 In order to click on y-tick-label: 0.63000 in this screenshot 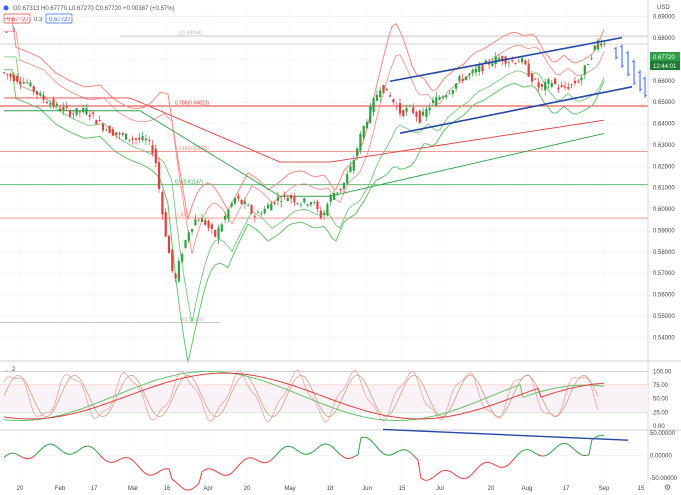, I will do `click(664, 146)`.